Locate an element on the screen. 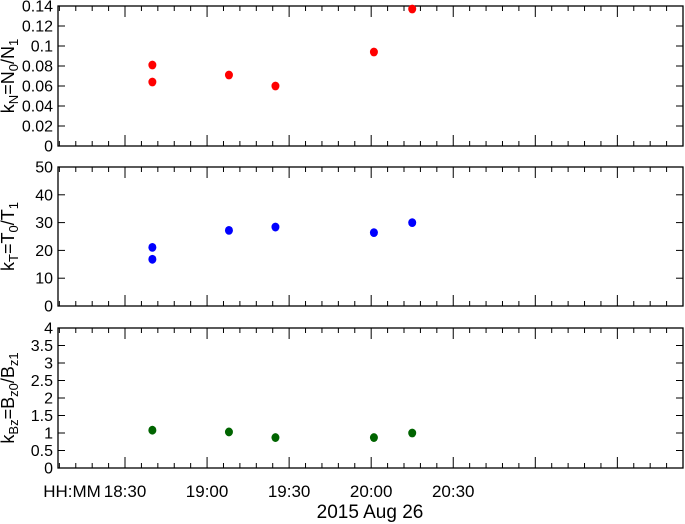 The image size is (685, 524). y-tick-label: 0.02 is located at coordinates (37, 127).